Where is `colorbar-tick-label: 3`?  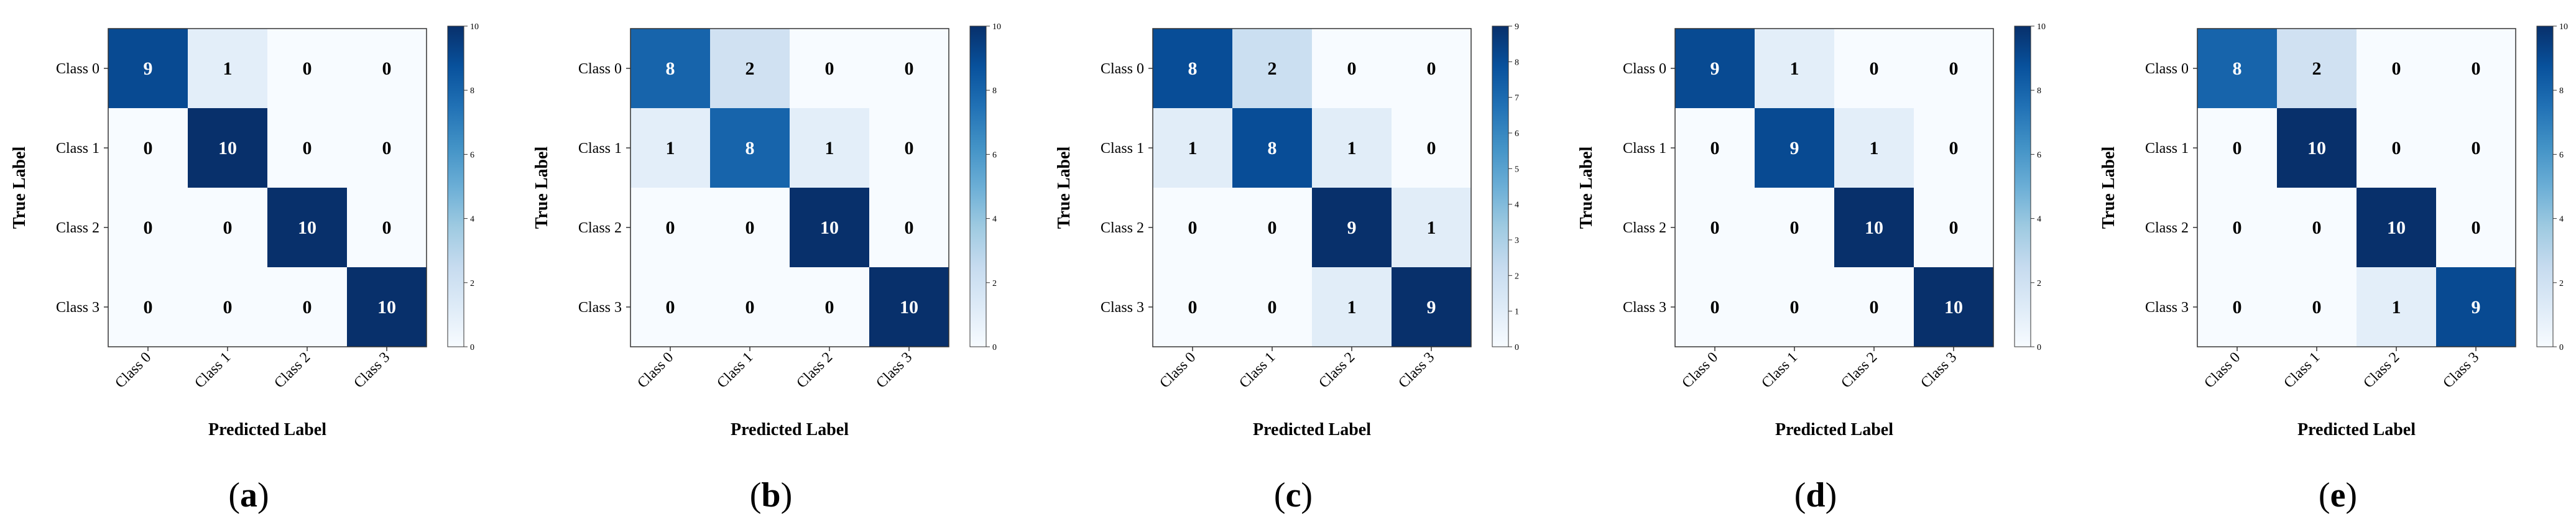 colorbar-tick-label: 3 is located at coordinates (1517, 240).